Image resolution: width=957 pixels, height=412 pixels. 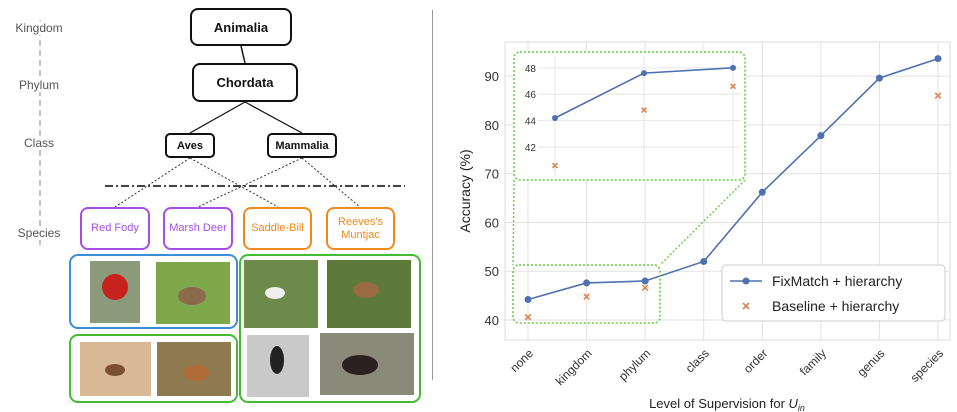 I want to click on x-tick-label: phylum, so click(x=634, y=364).